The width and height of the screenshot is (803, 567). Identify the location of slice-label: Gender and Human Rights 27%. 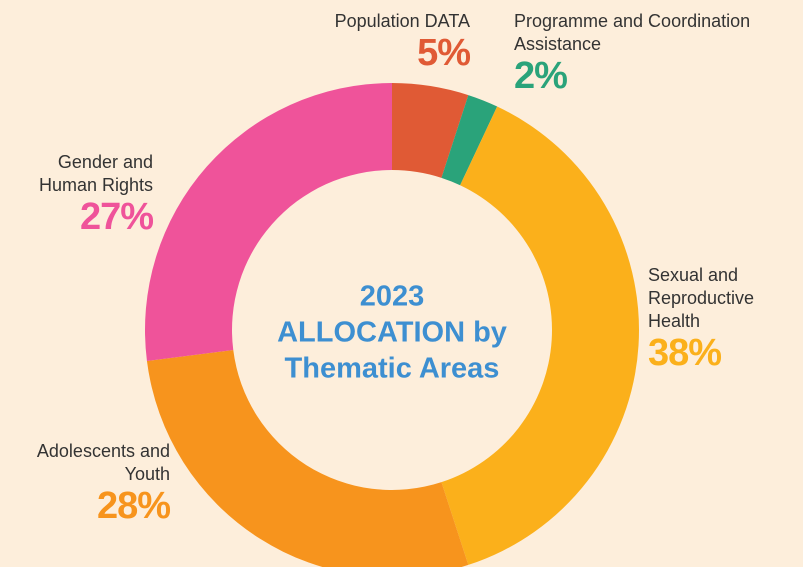
(83, 194).